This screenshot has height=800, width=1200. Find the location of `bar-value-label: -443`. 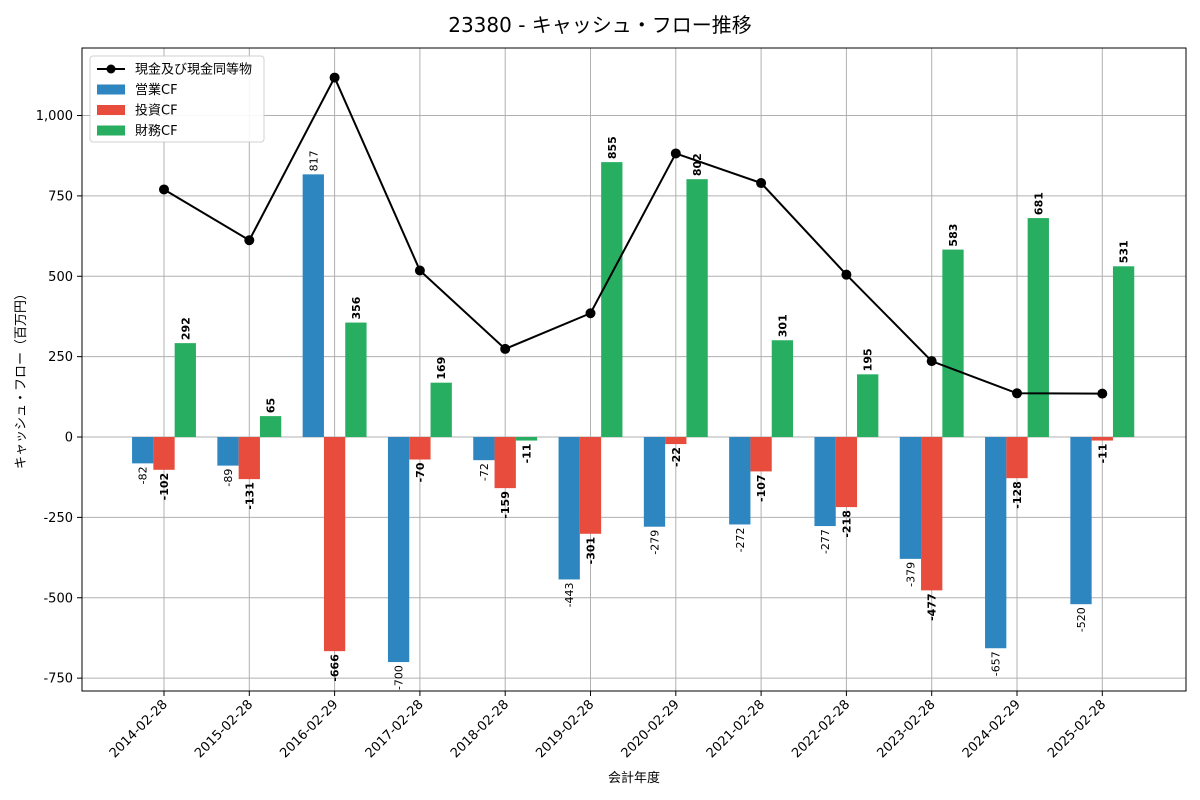

bar-value-label: -443 is located at coordinates (569, 594).